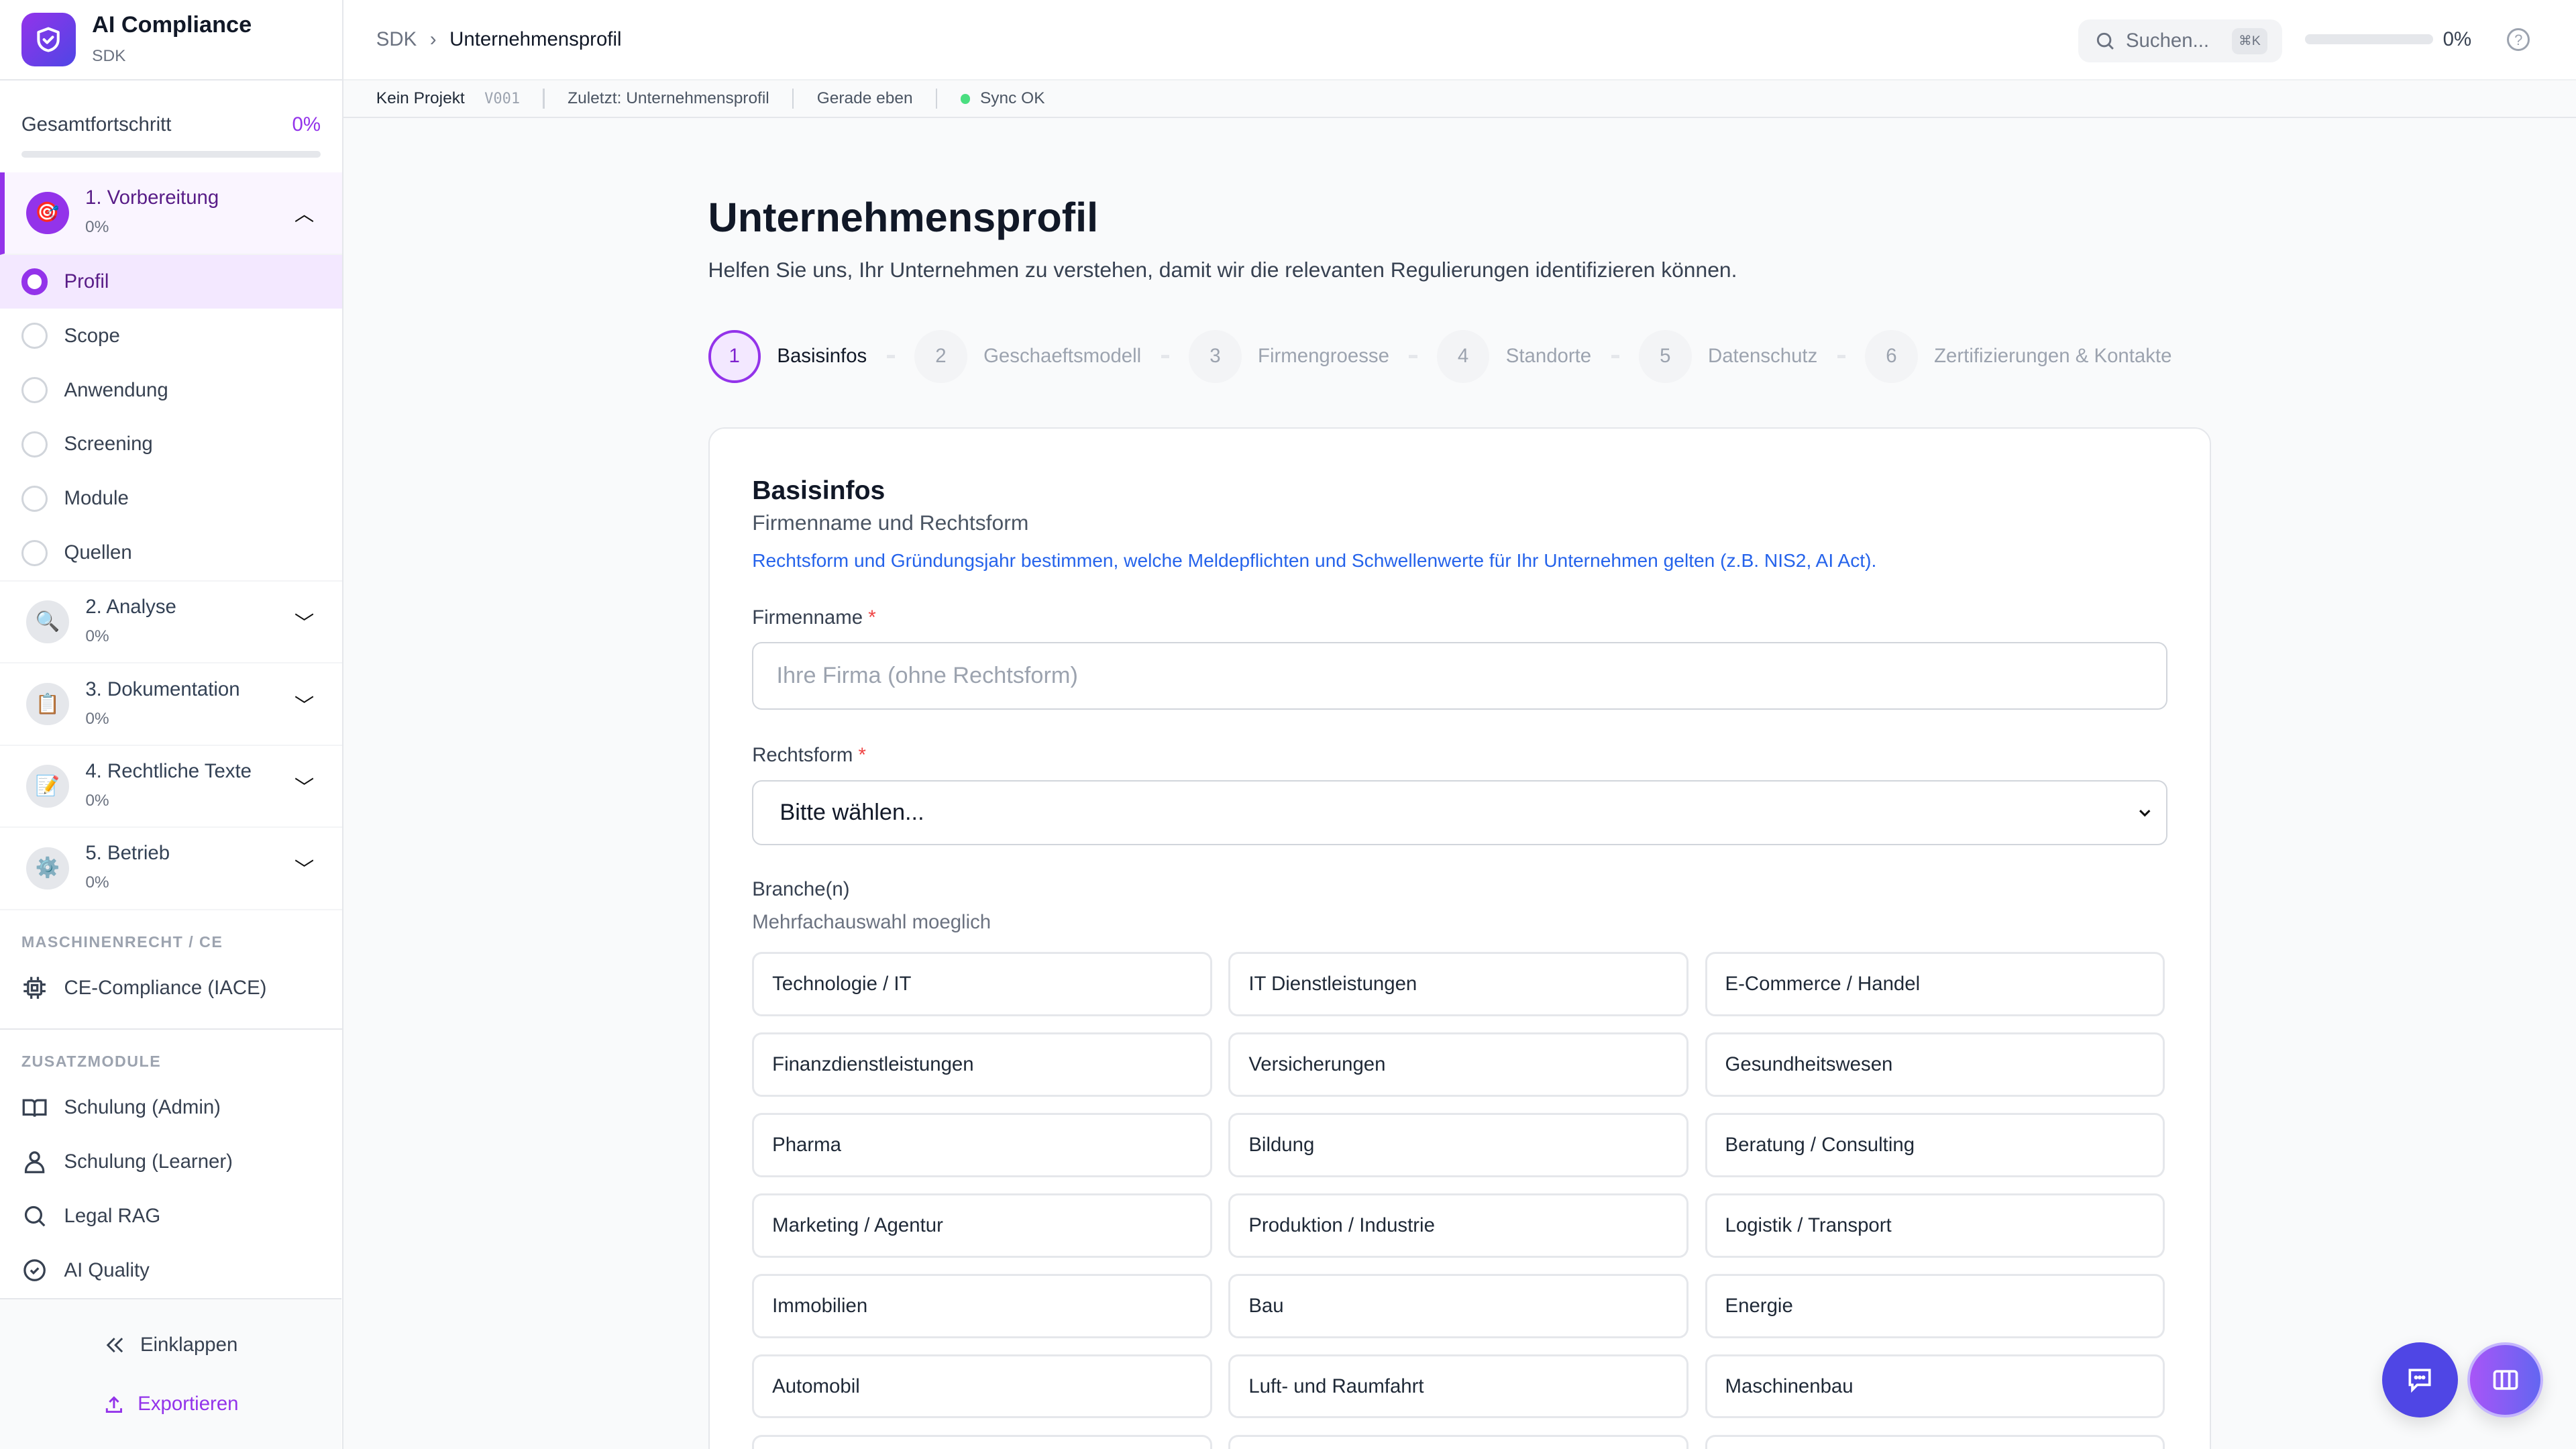  I want to click on target-icon: 🎯, so click(47, 213).